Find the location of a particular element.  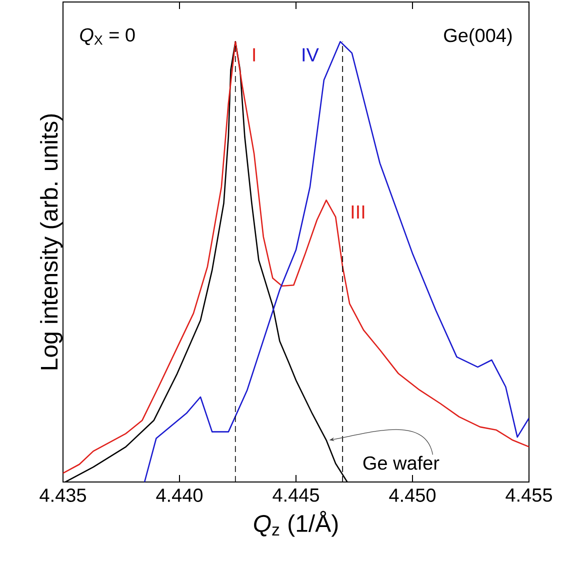

x-tick-label: 4.455 is located at coordinates (529, 495).